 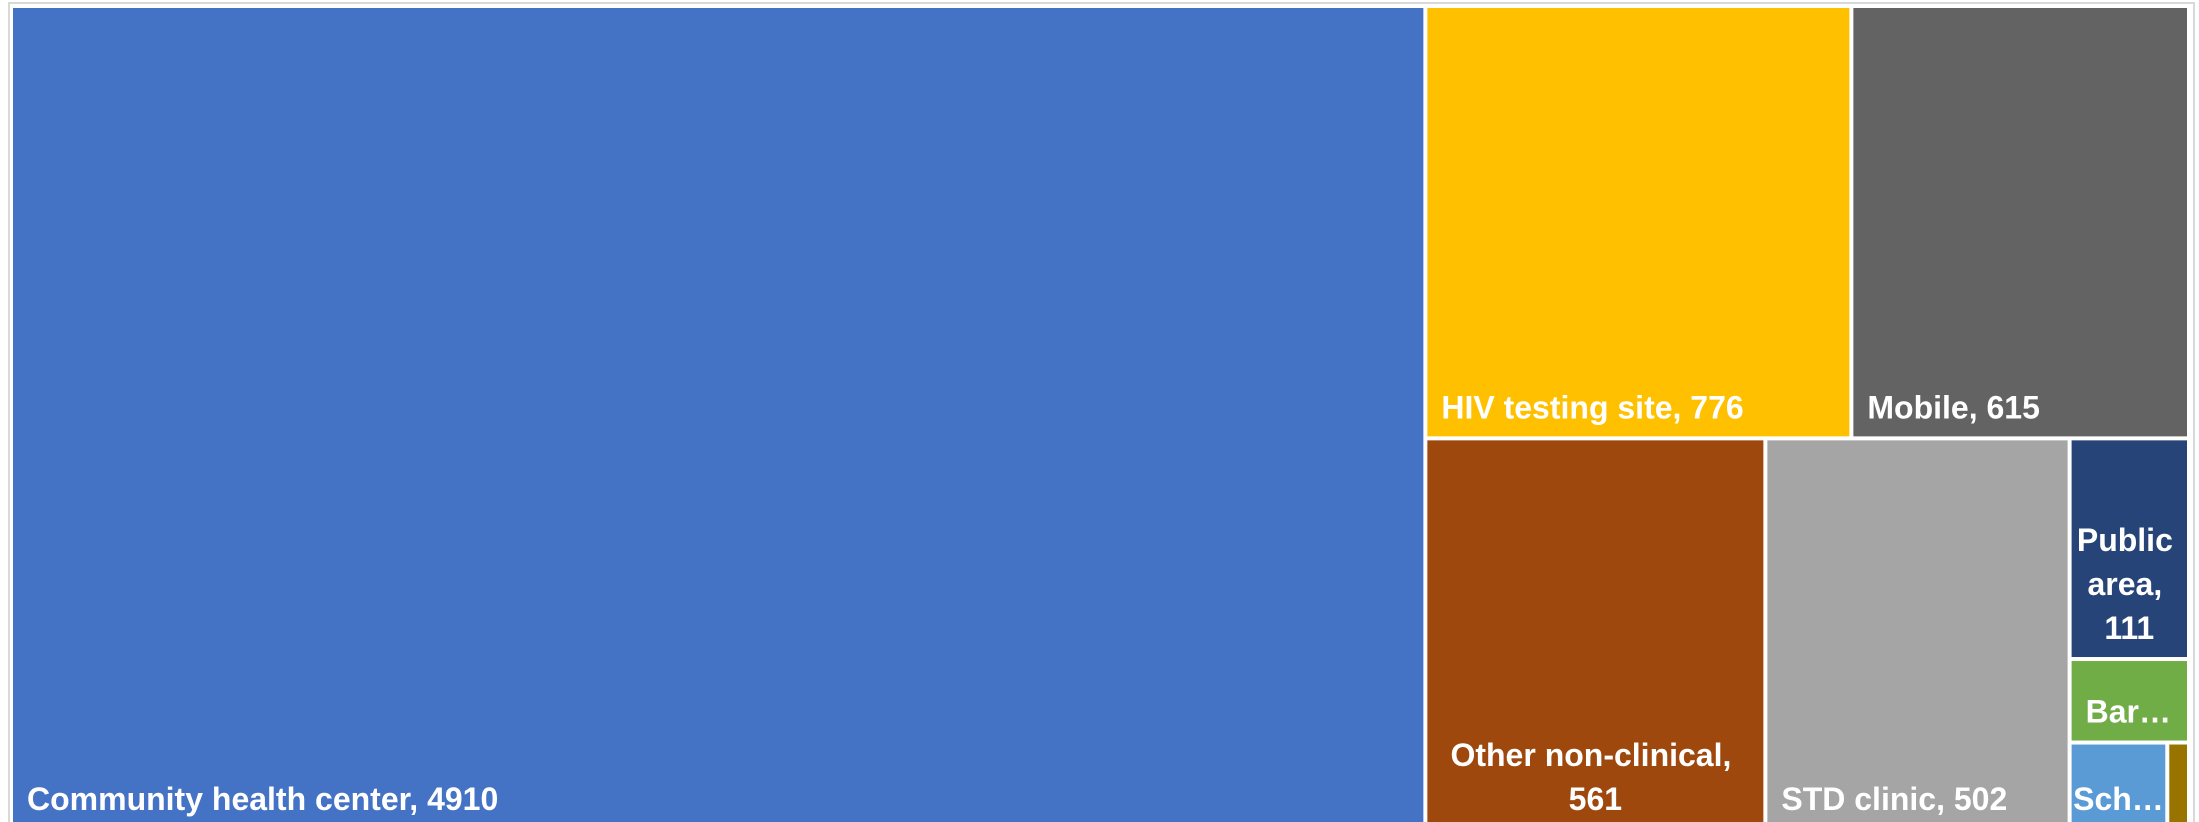 What do you see at coordinates (2129, 584) in the screenshot?
I see `tile-label: Public area, 111` at bounding box center [2129, 584].